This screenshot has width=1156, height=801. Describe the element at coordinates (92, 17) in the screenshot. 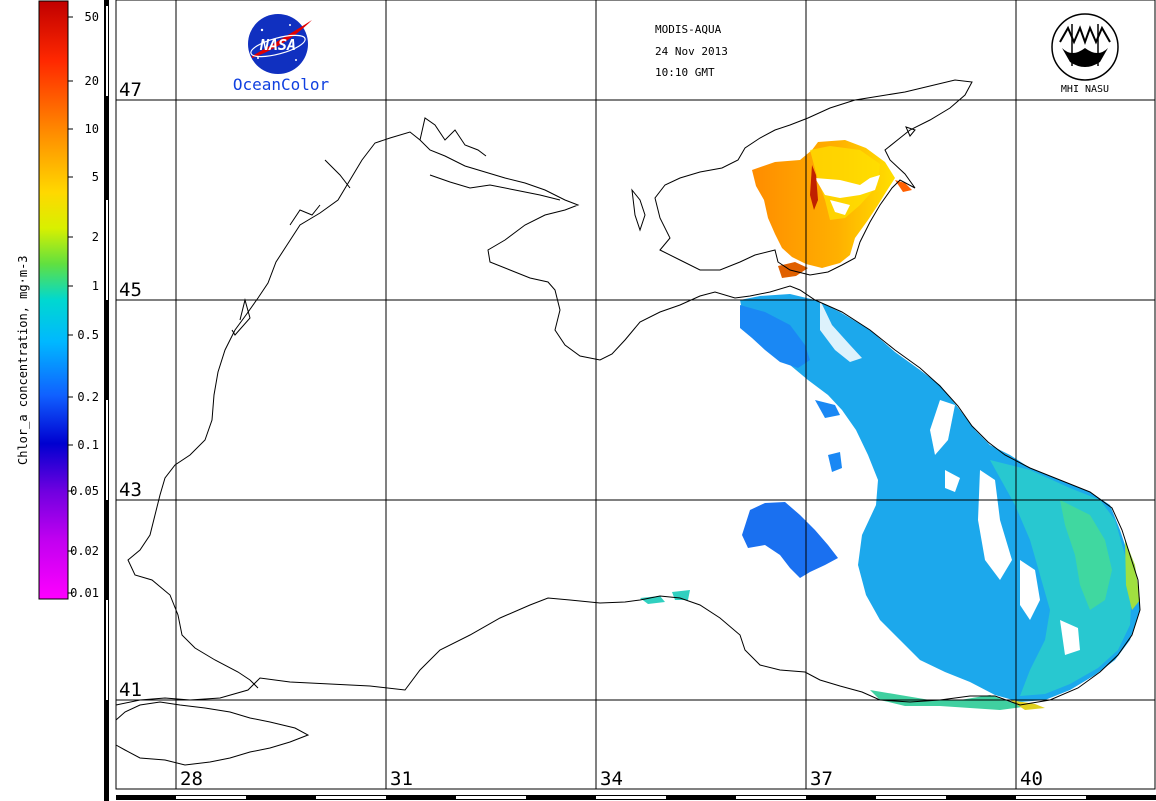

I see `colorbar-tick-label: 50` at that location.